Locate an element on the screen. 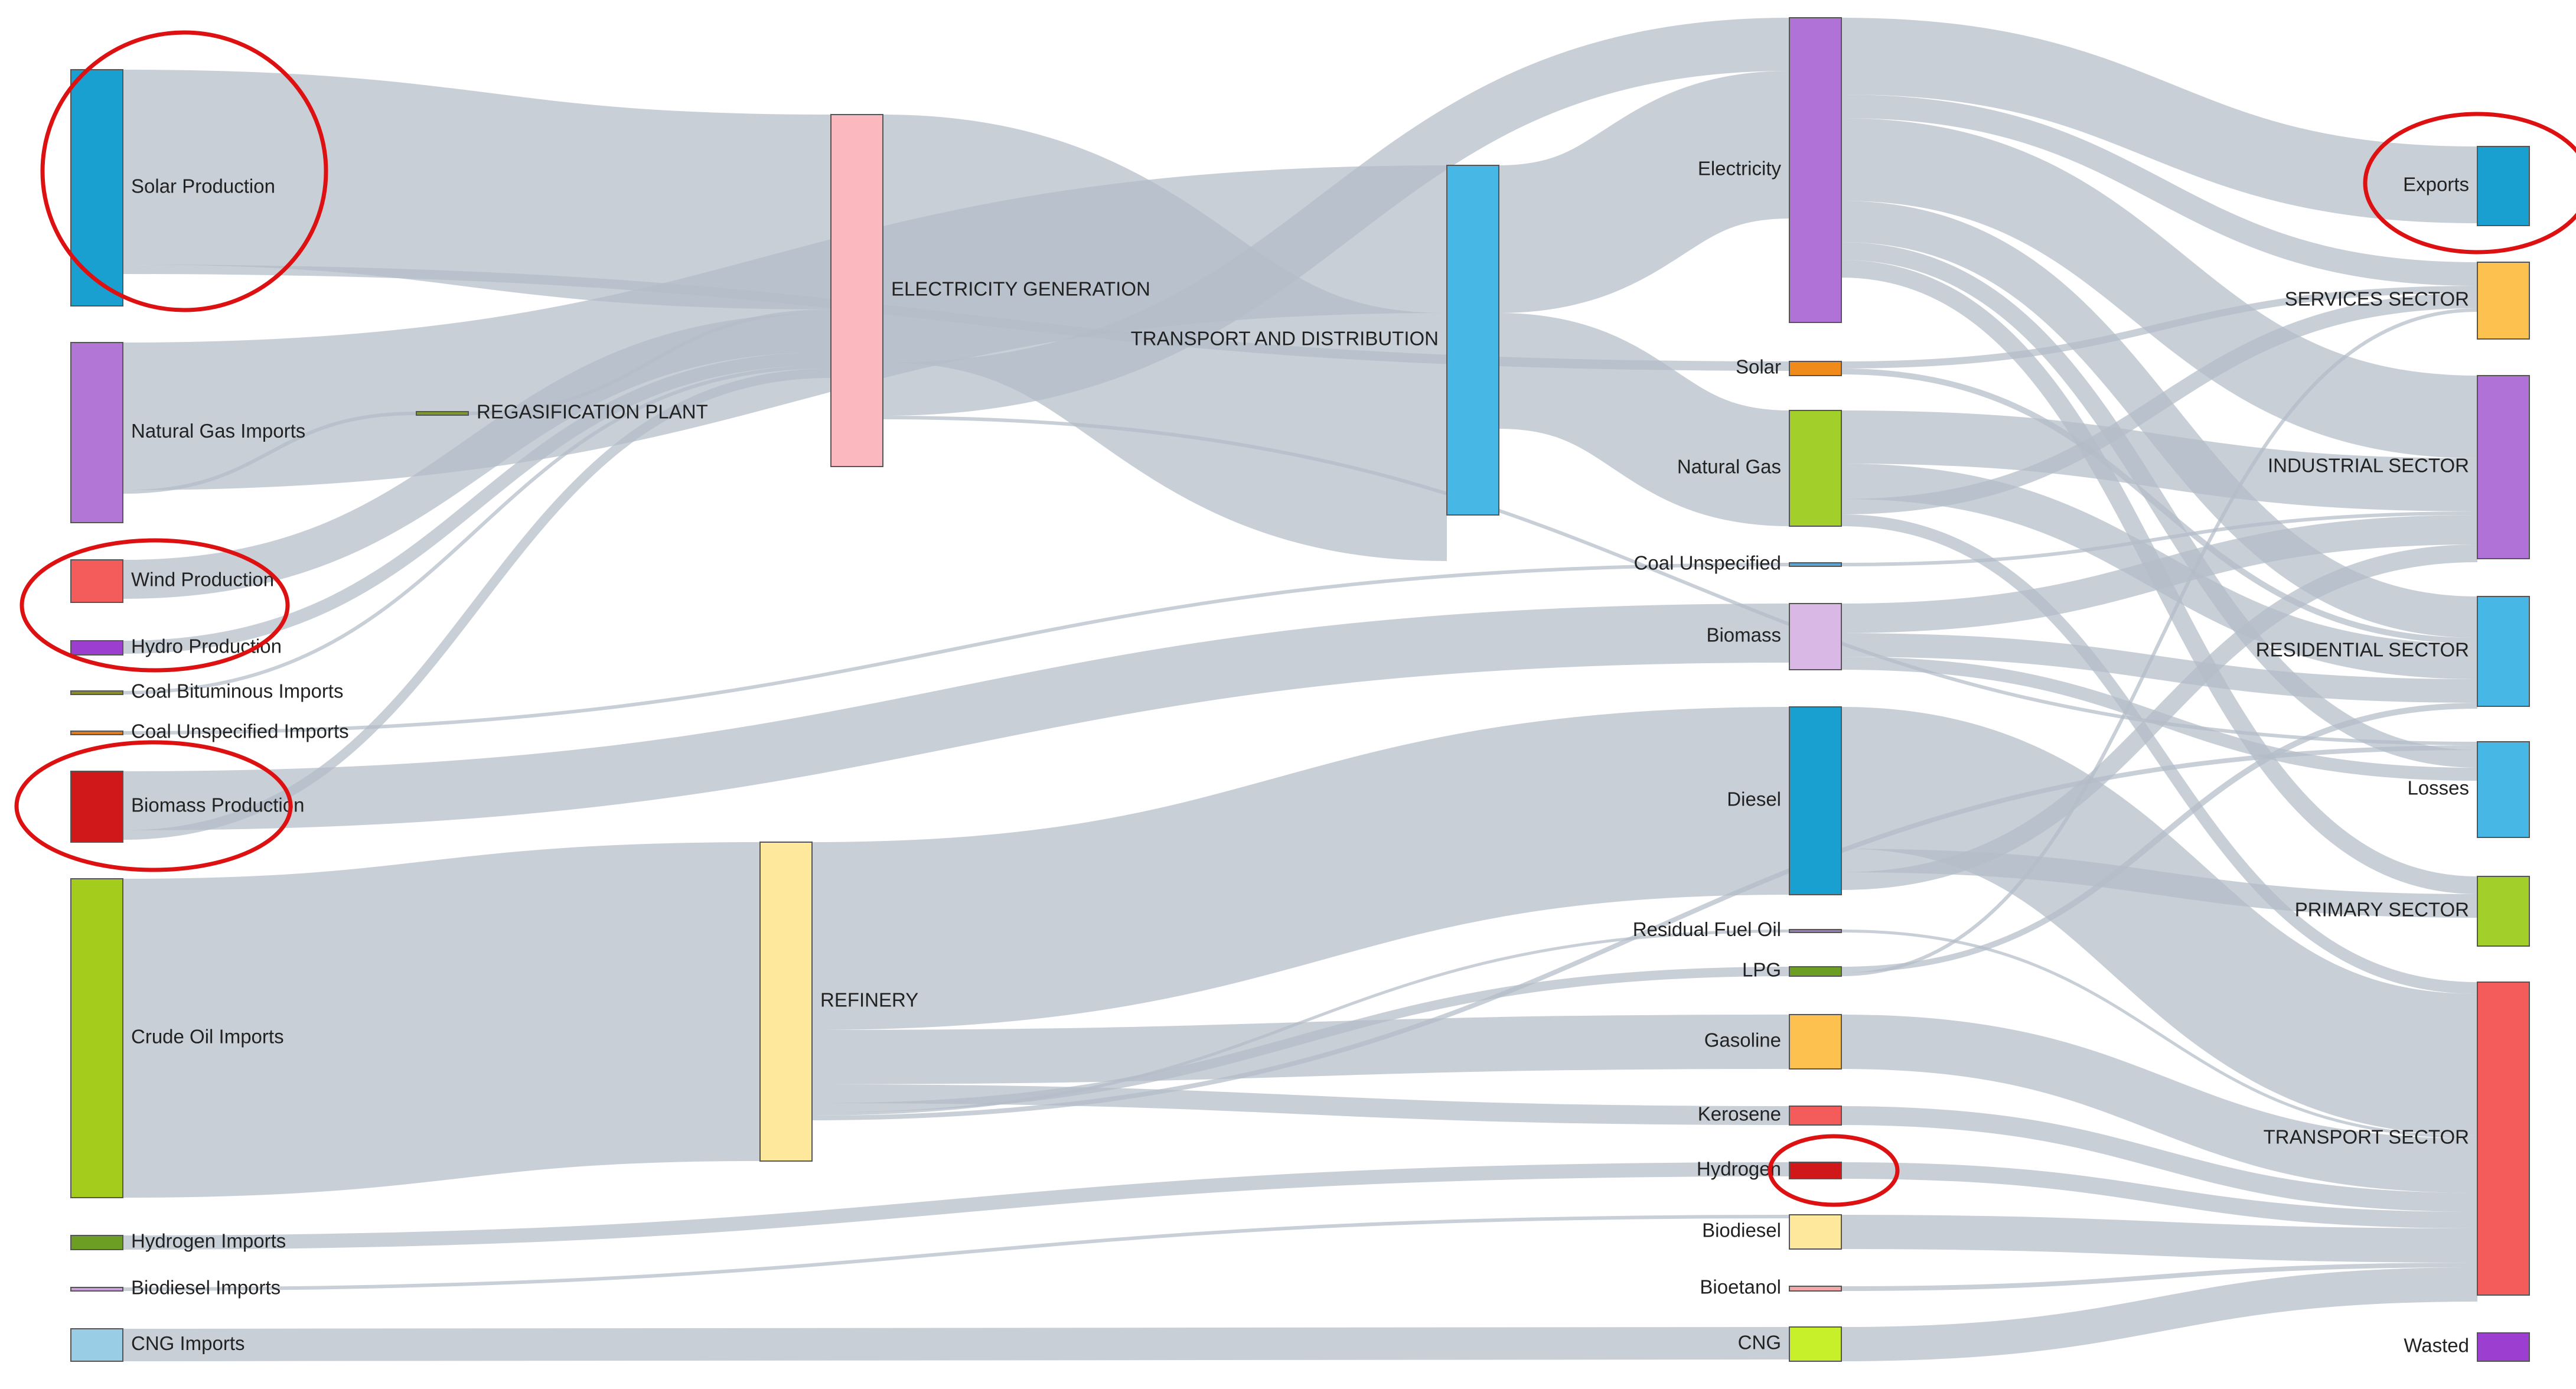  flow-coal_bituminous_imports-to-electricity_generation is located at coordinates (477, 529).